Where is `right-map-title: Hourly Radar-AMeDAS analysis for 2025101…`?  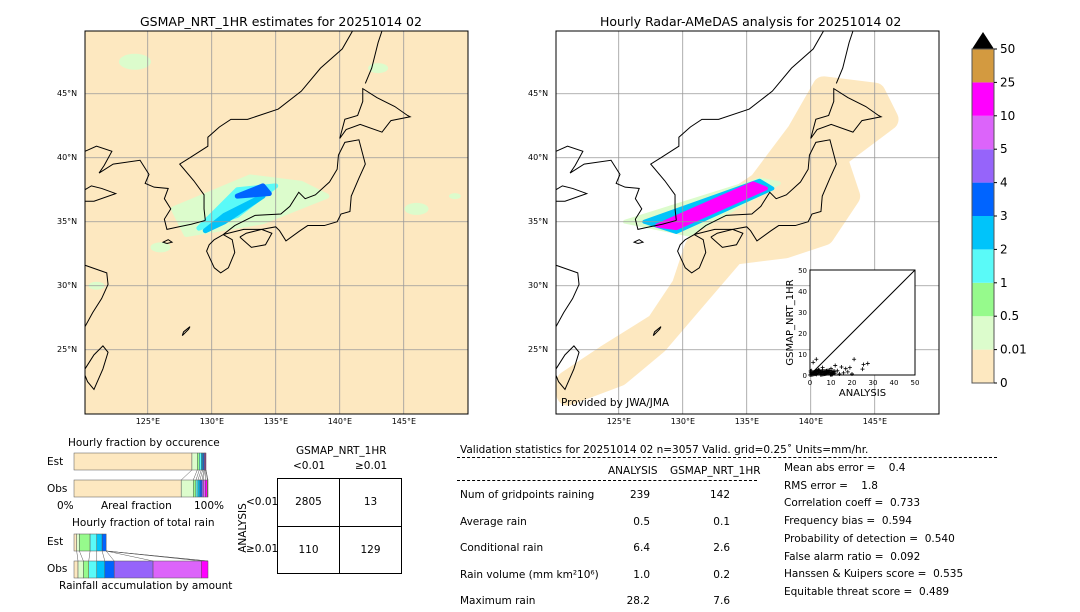 right-map-title: Hourly Radar-AMeDAS analysis for 2025101… is located at coordinates (751, 21).